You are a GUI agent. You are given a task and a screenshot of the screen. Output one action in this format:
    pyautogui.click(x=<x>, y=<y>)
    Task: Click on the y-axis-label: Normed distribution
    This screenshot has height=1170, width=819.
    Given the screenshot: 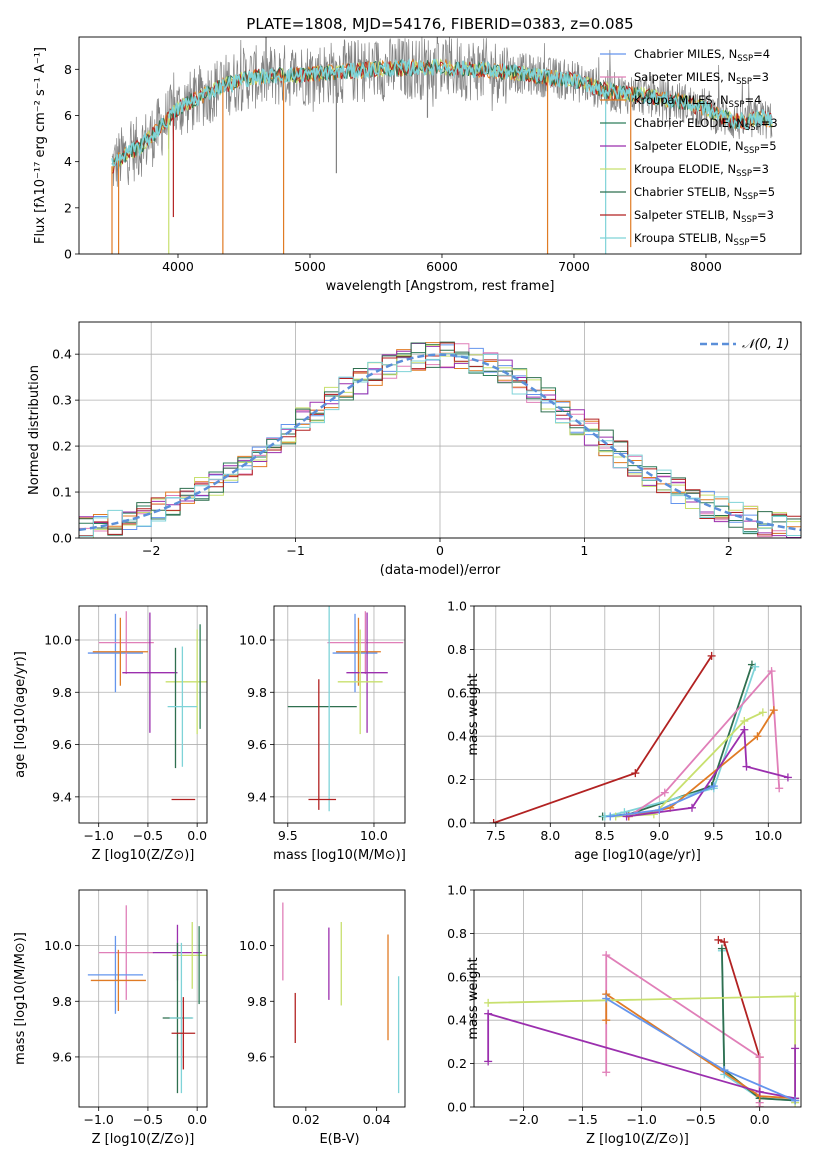 What is the action you would take?
    pyautogui.click(x=34, y=430)
    